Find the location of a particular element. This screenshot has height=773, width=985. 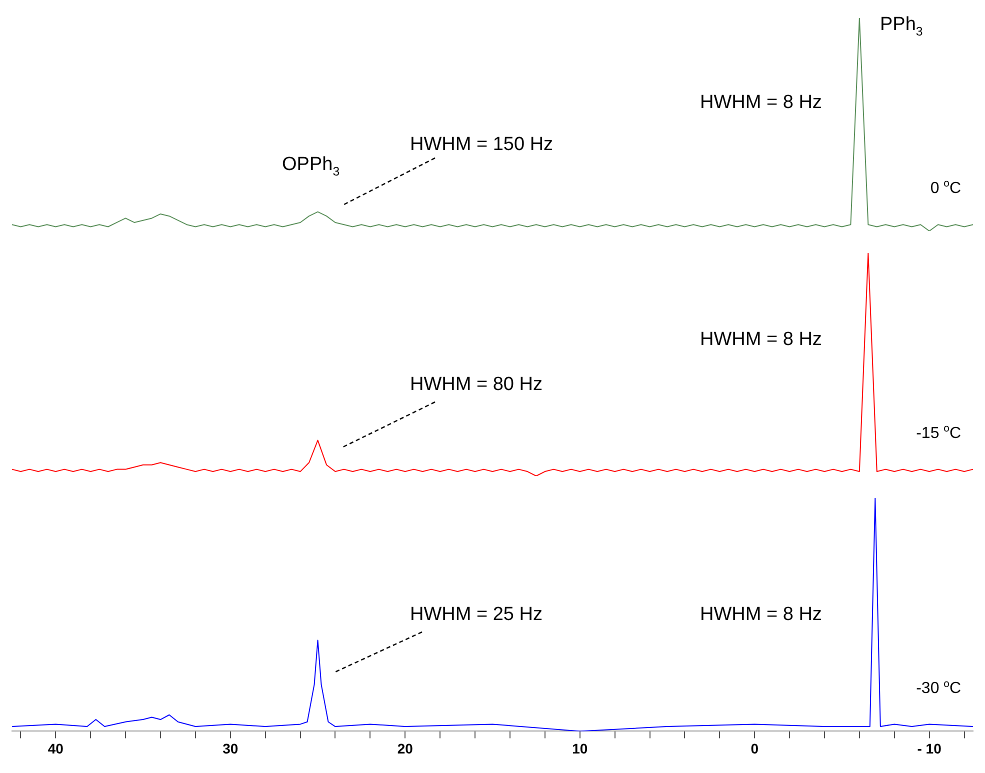

x-tick-label: 20 is located at coordinates (405, 748).